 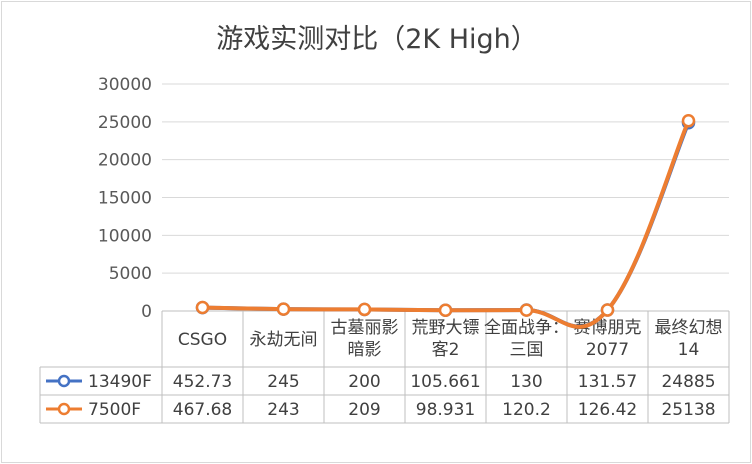 What do you see at coordinates (526, 410) in the screenshot?
I see `table-cell-value: 120.2` at bounding box center [526, 410].